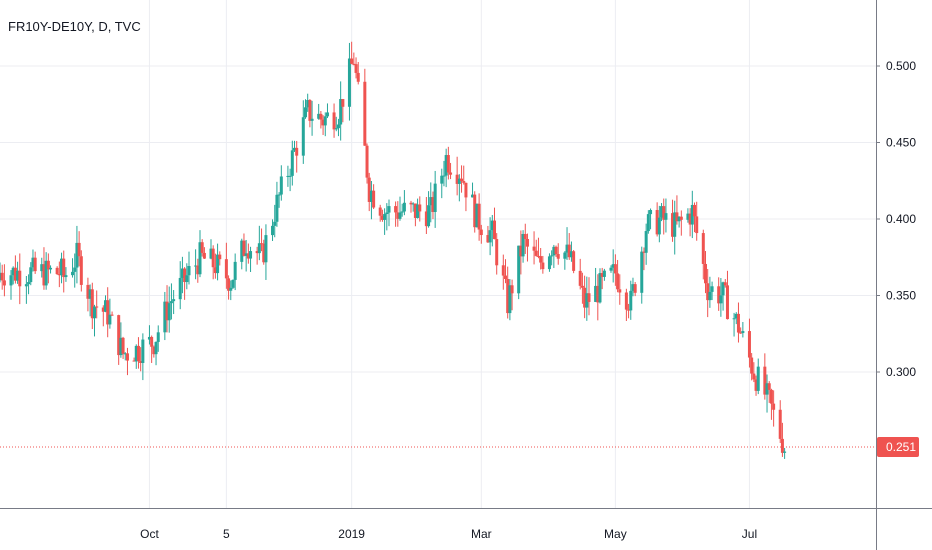  I want to click on last-price-text: 0.251, so click(901, 447).